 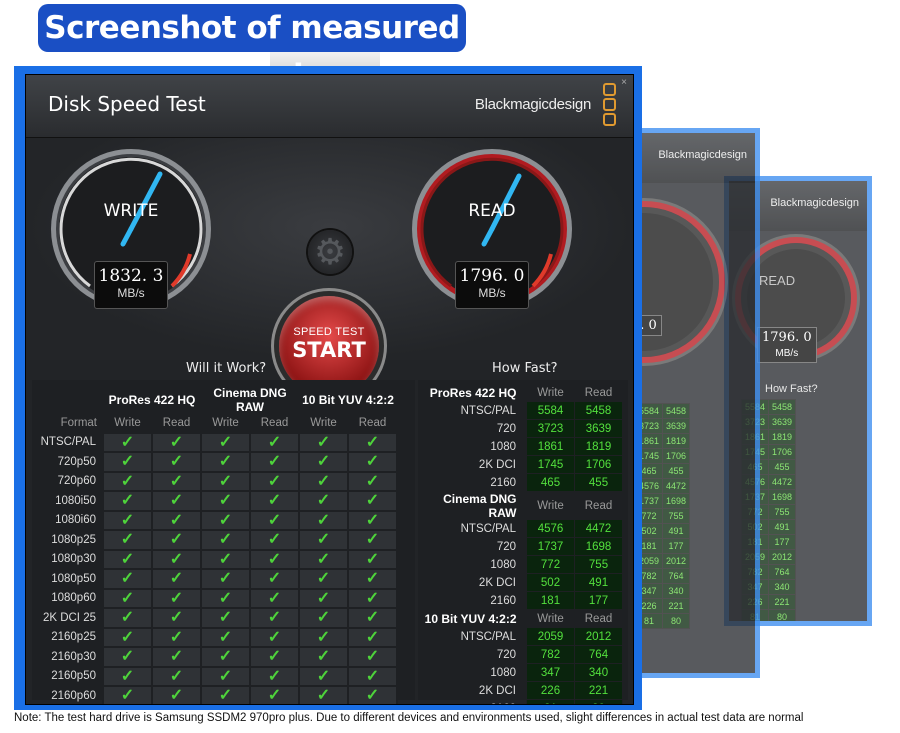 What do you see at coordinates (480, 505) in the screenshot?
I see `group-name: Cinema DNG RAW` at bounding box center [480, 505].